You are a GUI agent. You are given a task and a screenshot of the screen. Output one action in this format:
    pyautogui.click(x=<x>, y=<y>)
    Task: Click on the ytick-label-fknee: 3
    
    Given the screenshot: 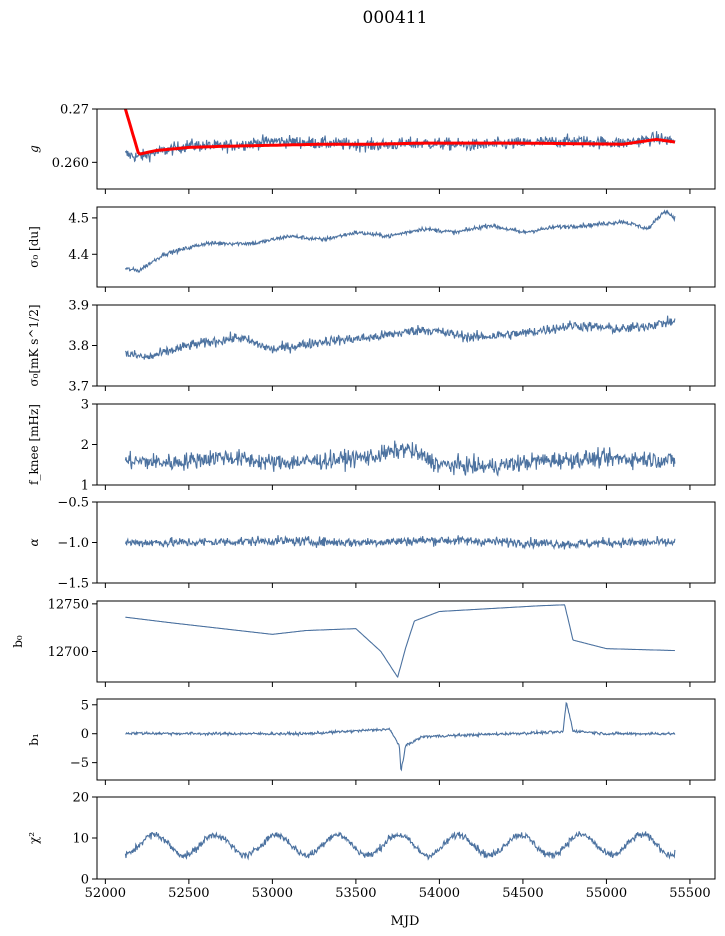 What is the action you would take?
    pyautogui.click(x=85, y=405)
    